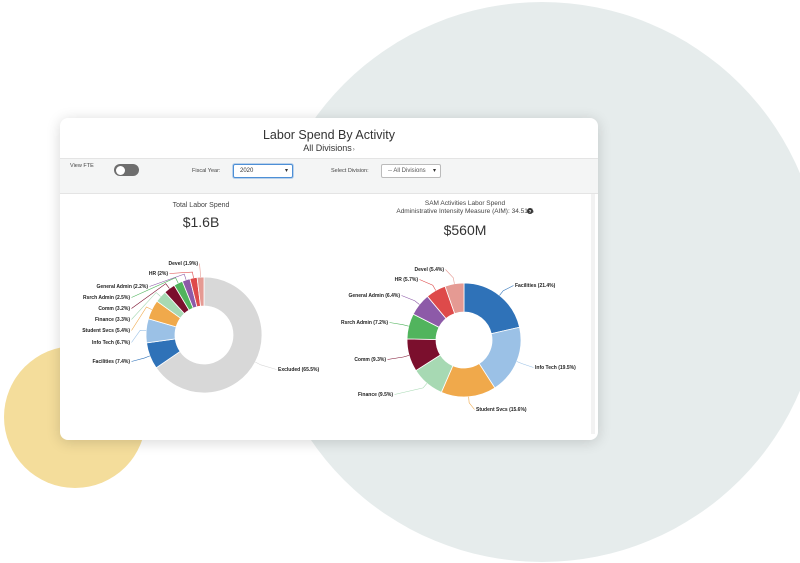 Image resolution: width=800 pixels, height=563 pixels. I want to click on slice-label-facilities: Facilities (21.4%), so click(535, 286).